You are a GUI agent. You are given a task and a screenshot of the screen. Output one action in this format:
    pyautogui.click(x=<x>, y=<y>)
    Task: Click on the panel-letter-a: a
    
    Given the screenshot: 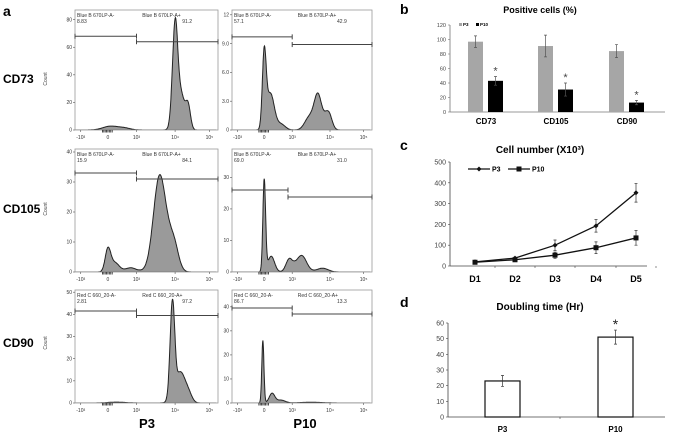 What is the action you would take?
    pyautogui.click(x=7, y=11)
    